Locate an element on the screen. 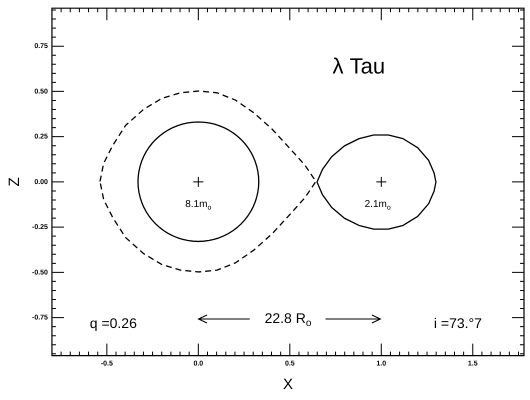  annotation: q =0.26 is located at coordinates (114, 323).